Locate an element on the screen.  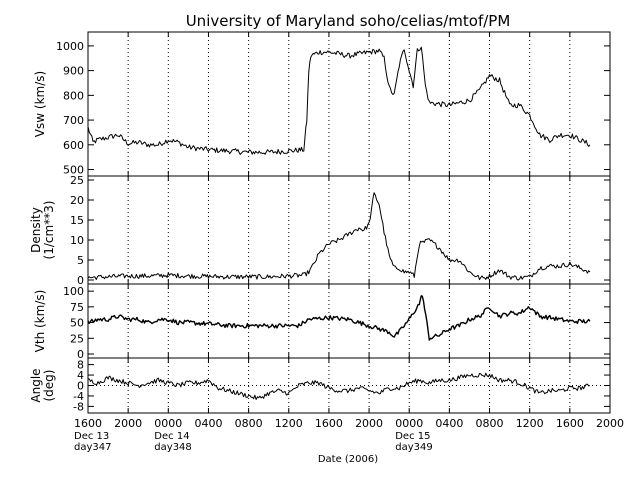
y-tick-label: 15 is located at coordinates (77, 220).